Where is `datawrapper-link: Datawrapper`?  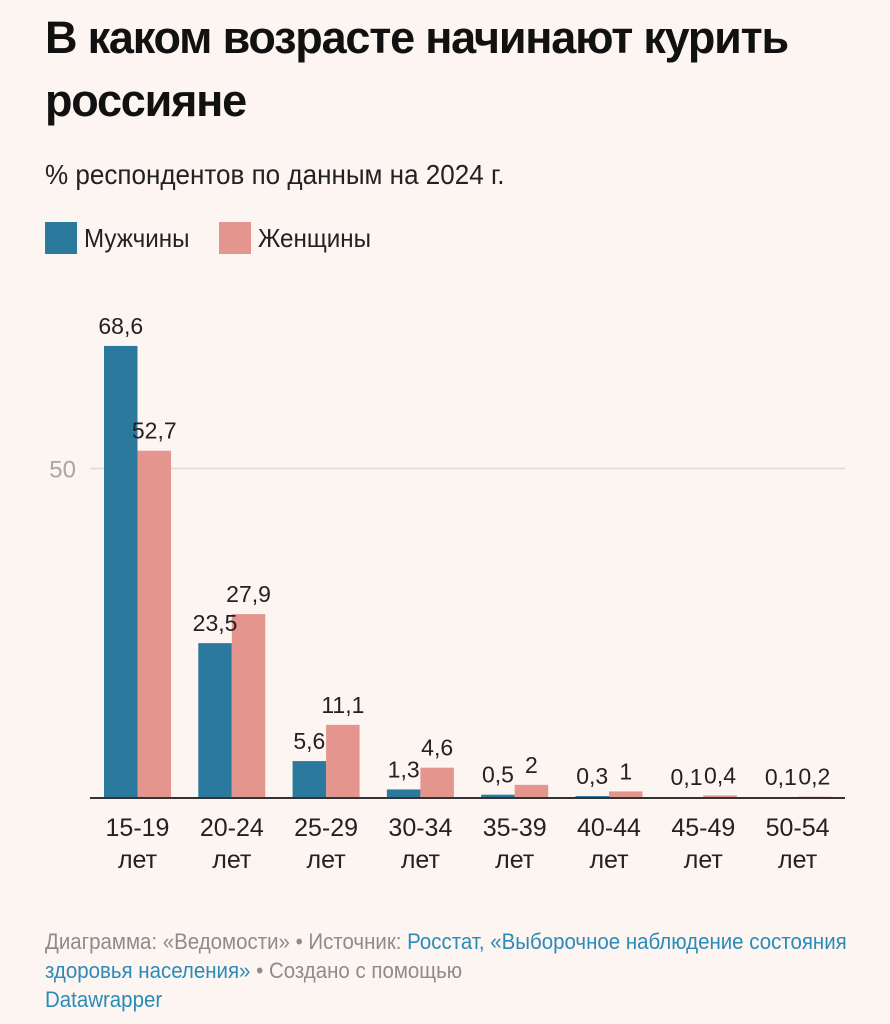
datawrapper-link: Datawrapper is located at coordinates (104, 999).